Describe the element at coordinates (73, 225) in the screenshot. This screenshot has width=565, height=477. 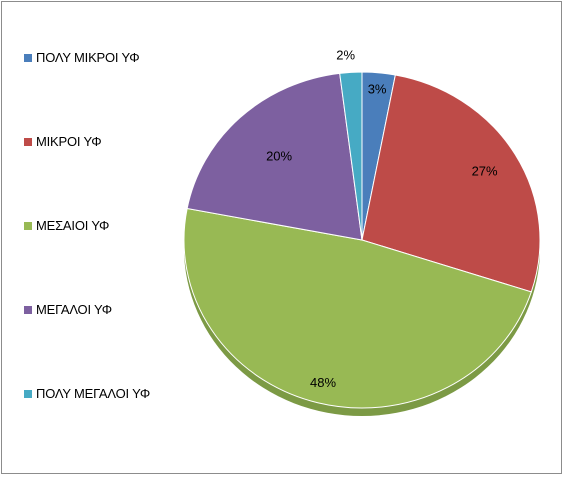
I see `legend-label: ΜΕΣΑΙΟΙ ΥΦ` at that location.